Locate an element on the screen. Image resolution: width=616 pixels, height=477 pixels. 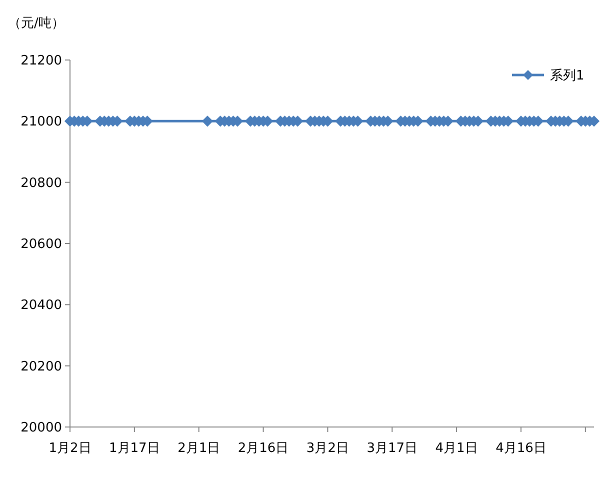
x-tick-label: 2月1日 is located at coordinates (199, 448).